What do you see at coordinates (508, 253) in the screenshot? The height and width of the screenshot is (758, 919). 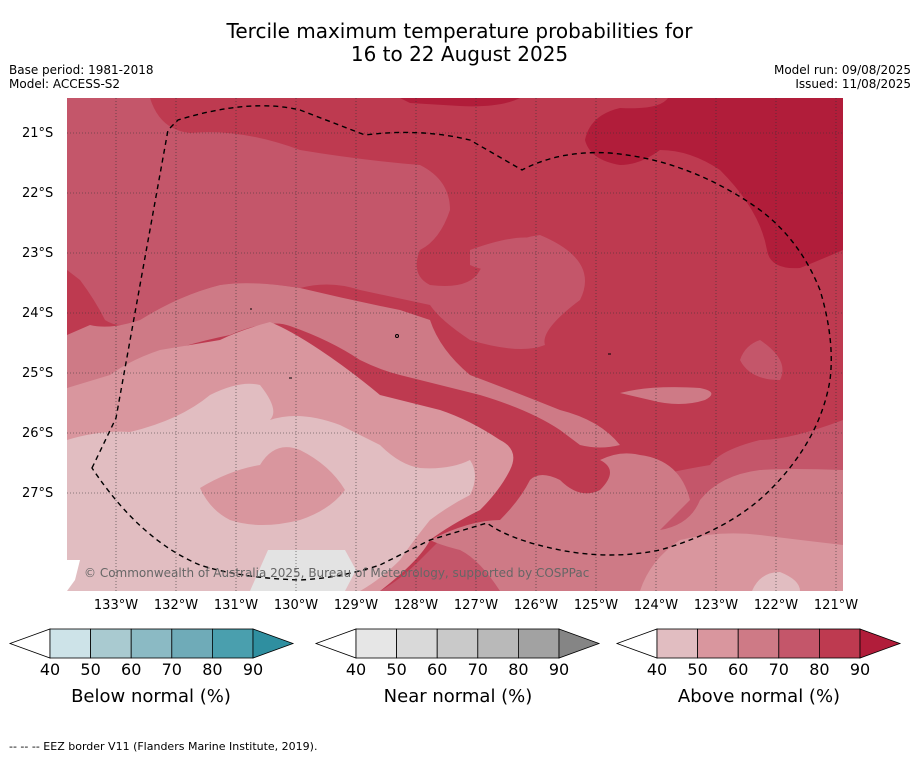 I see `field-above-70-east` at bounding box center [508, 253].